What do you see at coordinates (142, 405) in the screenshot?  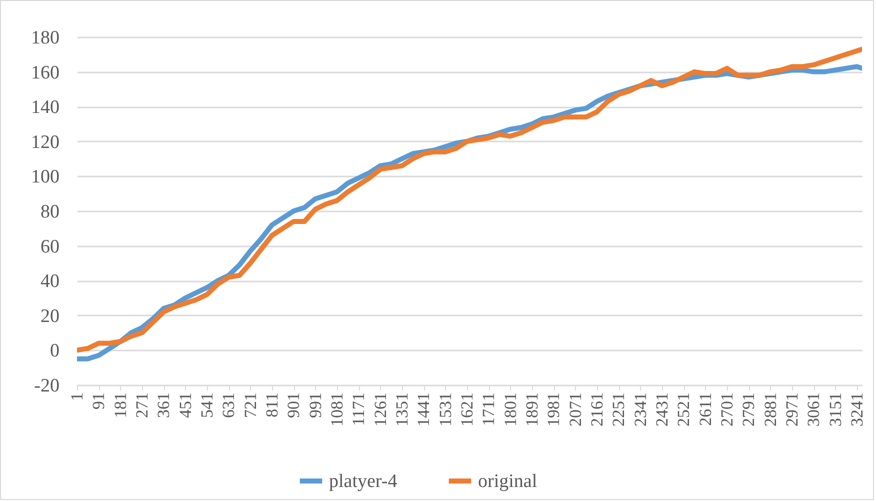 I see `x-tick-label: 271` at bounding box center [142, 405].